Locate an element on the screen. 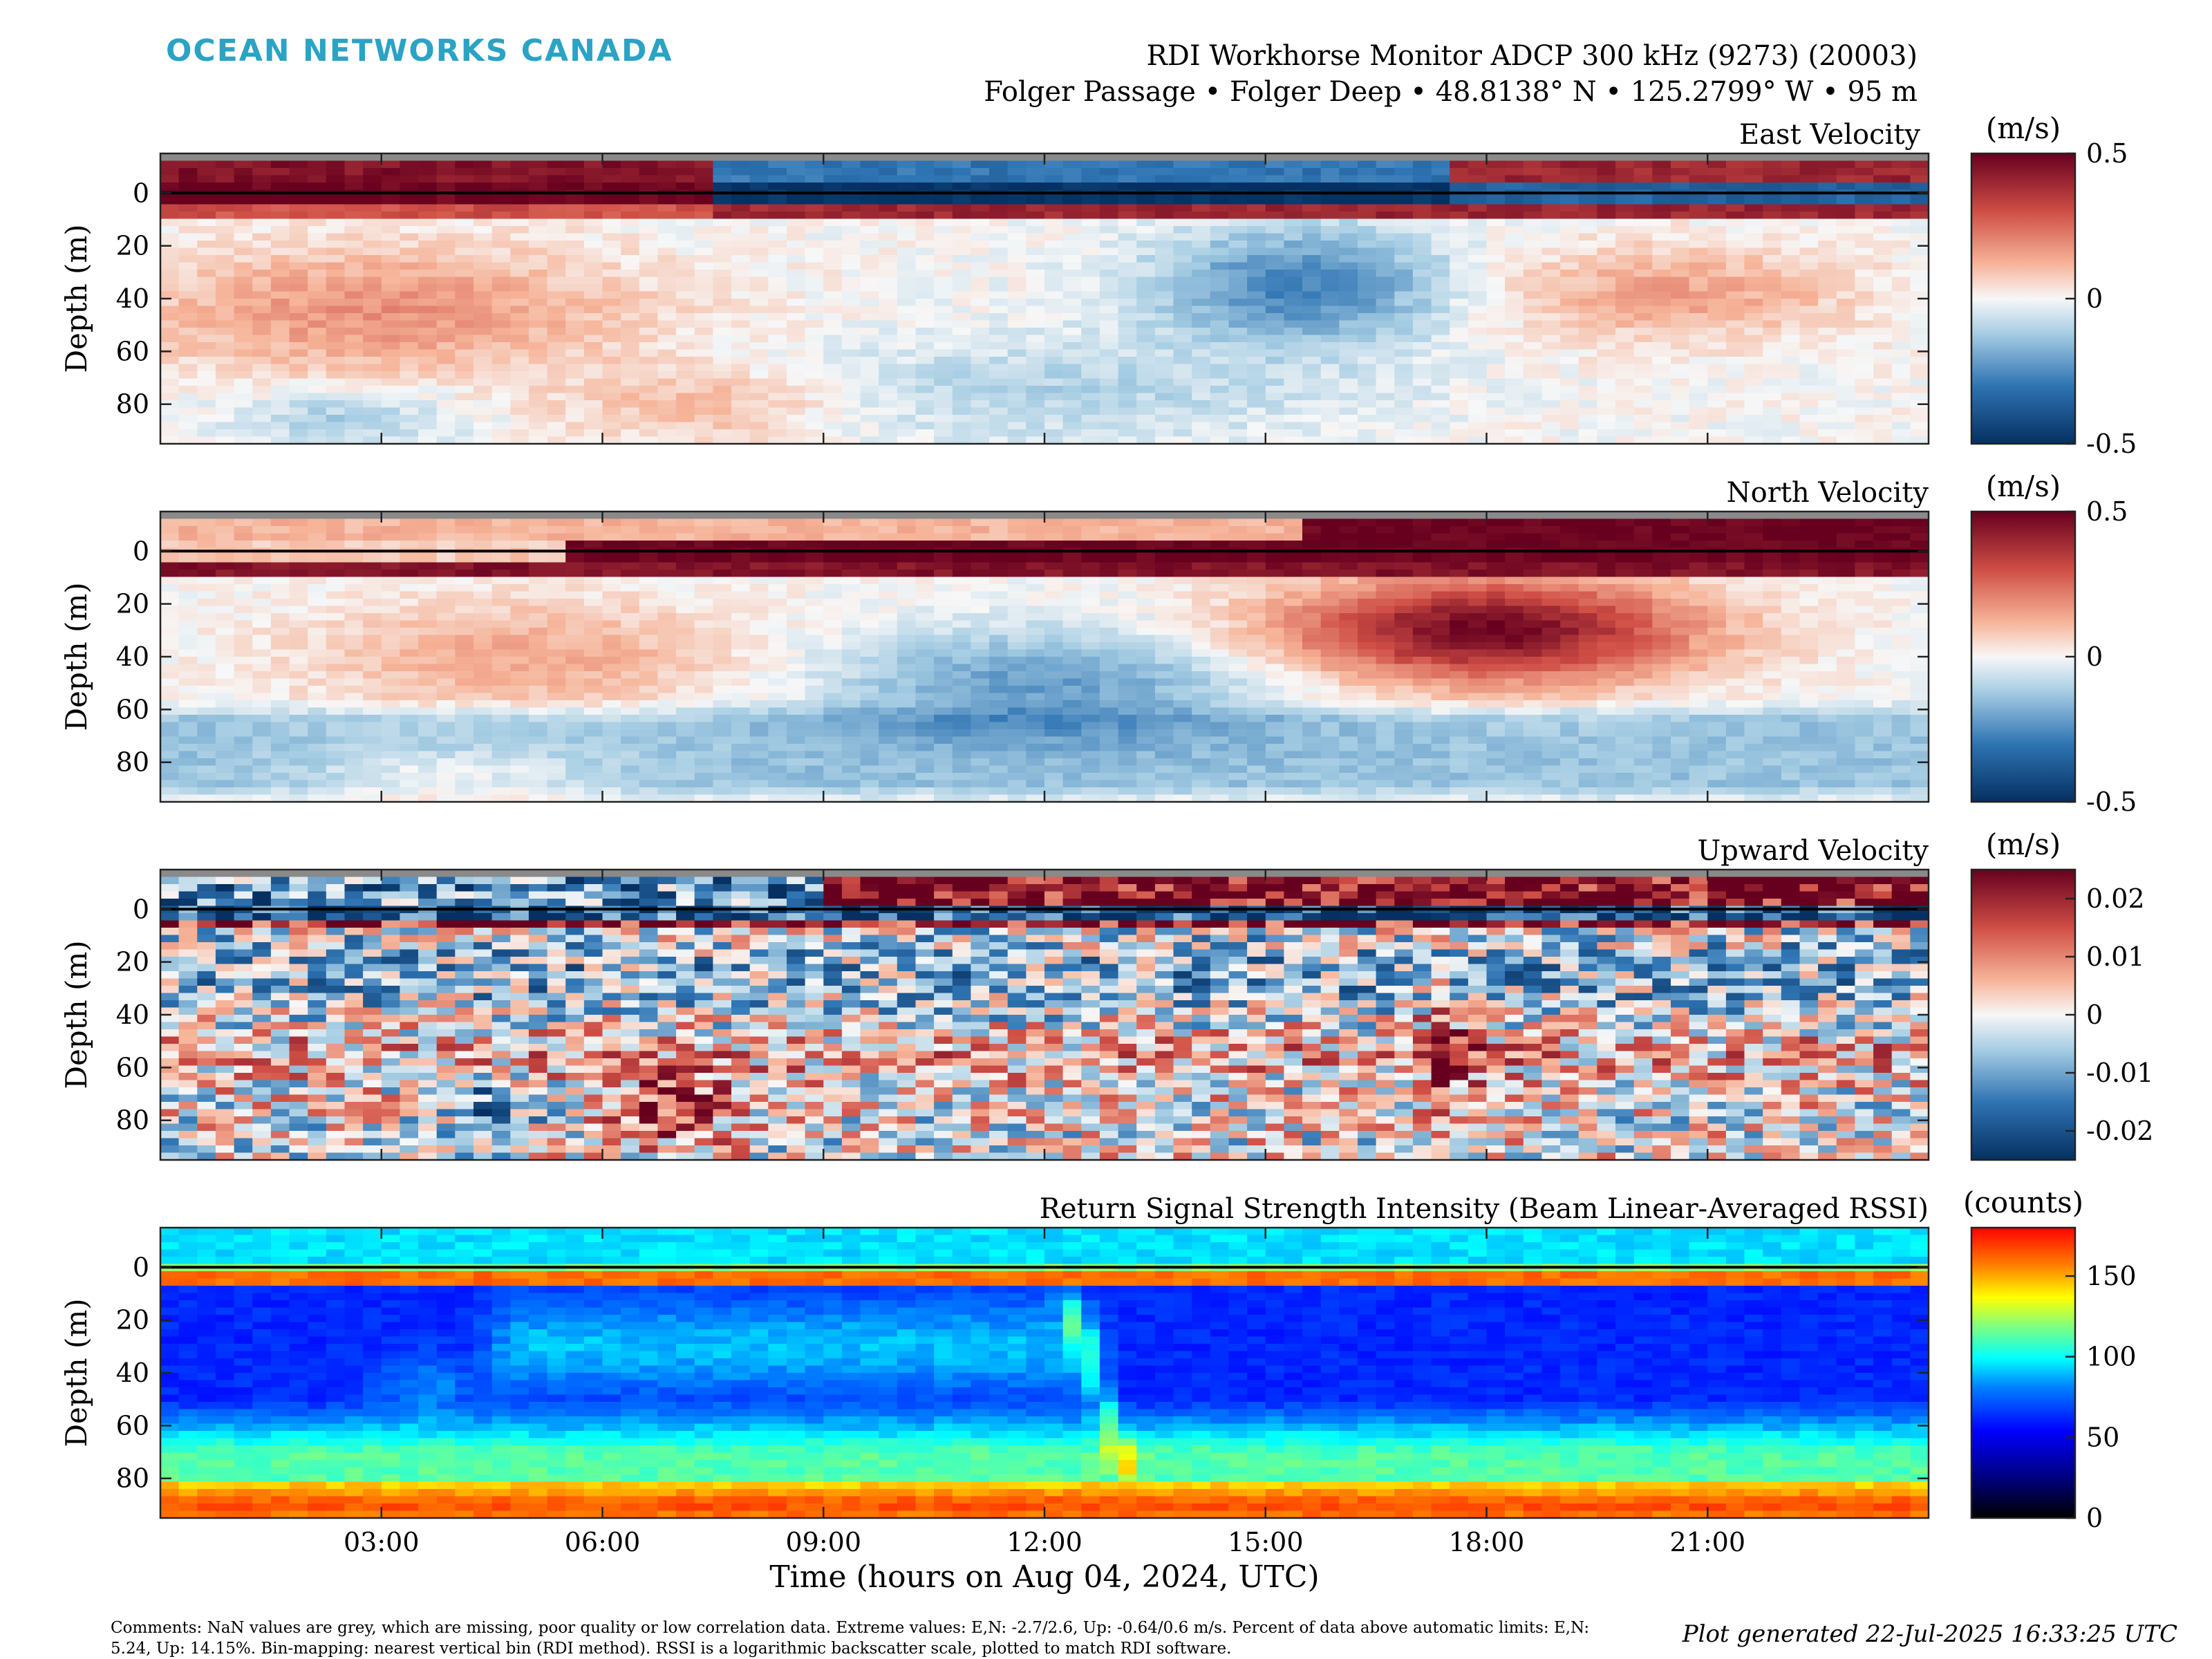  panel-title: East Velocity is located at coordinates (1830, 135).